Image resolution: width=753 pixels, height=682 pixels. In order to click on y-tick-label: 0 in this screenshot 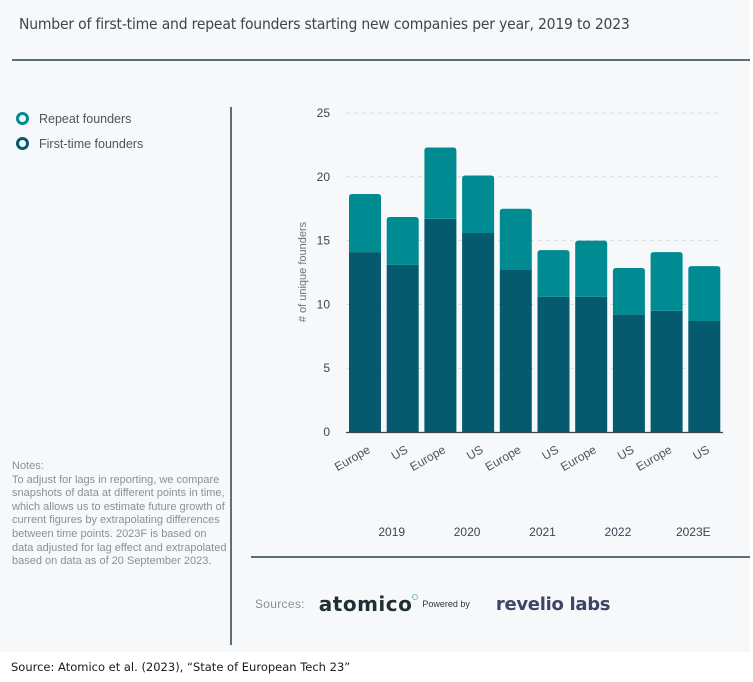, I will do `click(326, 432)`.